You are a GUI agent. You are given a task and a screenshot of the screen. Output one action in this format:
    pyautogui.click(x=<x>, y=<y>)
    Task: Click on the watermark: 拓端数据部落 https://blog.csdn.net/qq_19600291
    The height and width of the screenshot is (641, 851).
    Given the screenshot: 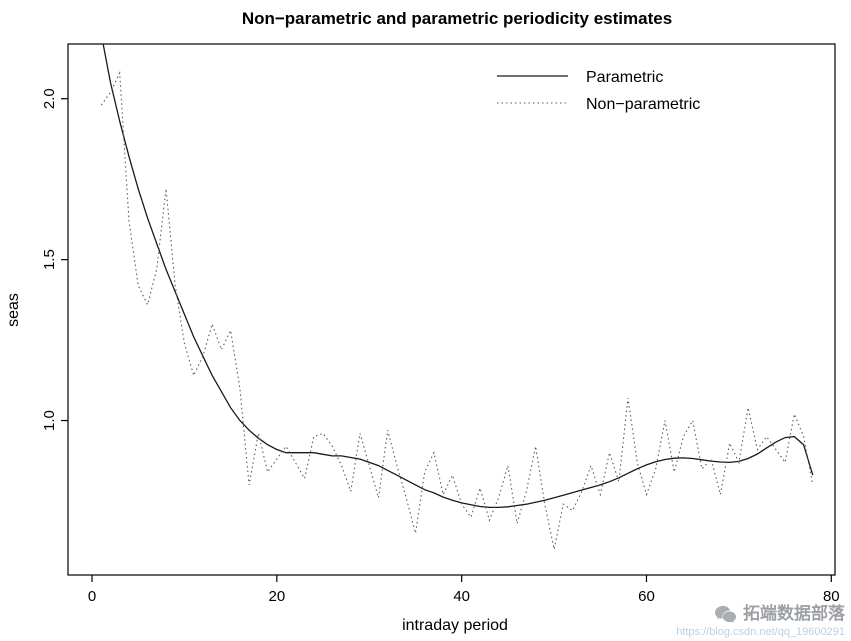 What is the action you would take?
    pyautogui.click(x=760, y=621)
    